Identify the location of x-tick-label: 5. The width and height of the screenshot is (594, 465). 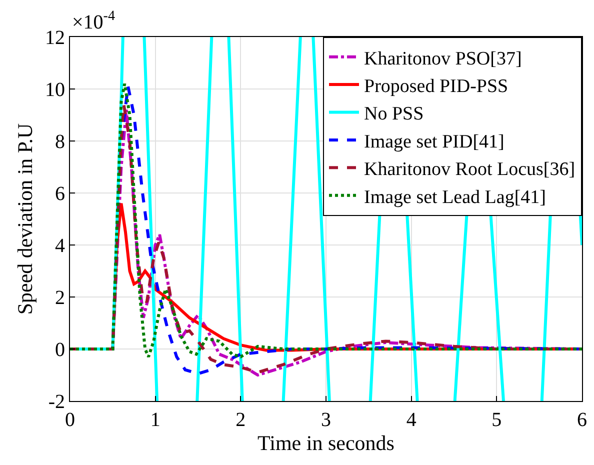
(497, 420).